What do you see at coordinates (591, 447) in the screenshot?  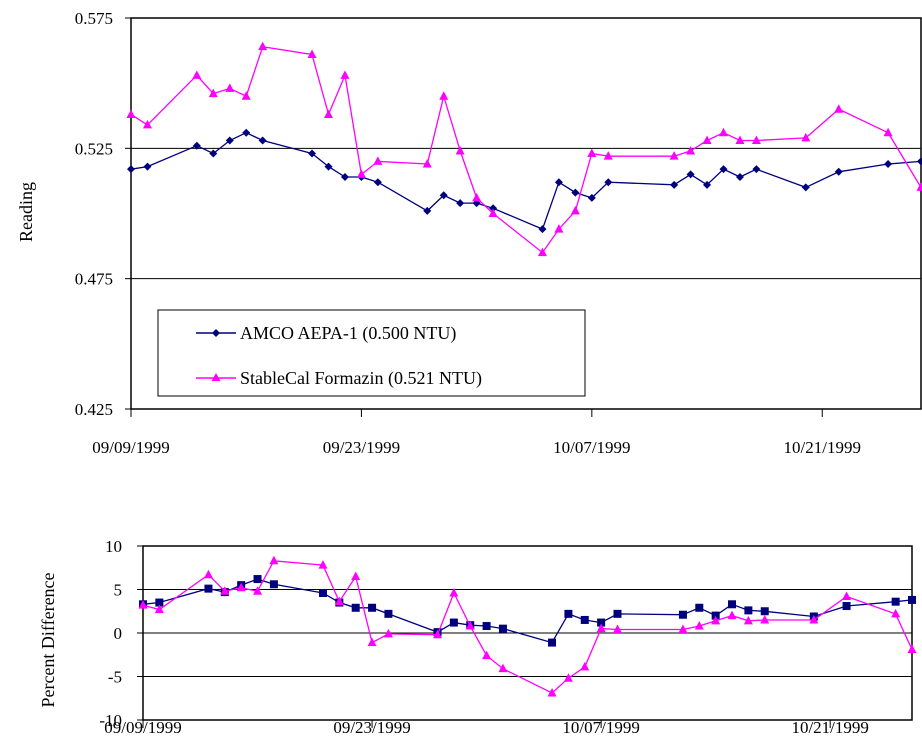 I see `x-tick-label: 10/07/1999` at bounding box center [591, 447].